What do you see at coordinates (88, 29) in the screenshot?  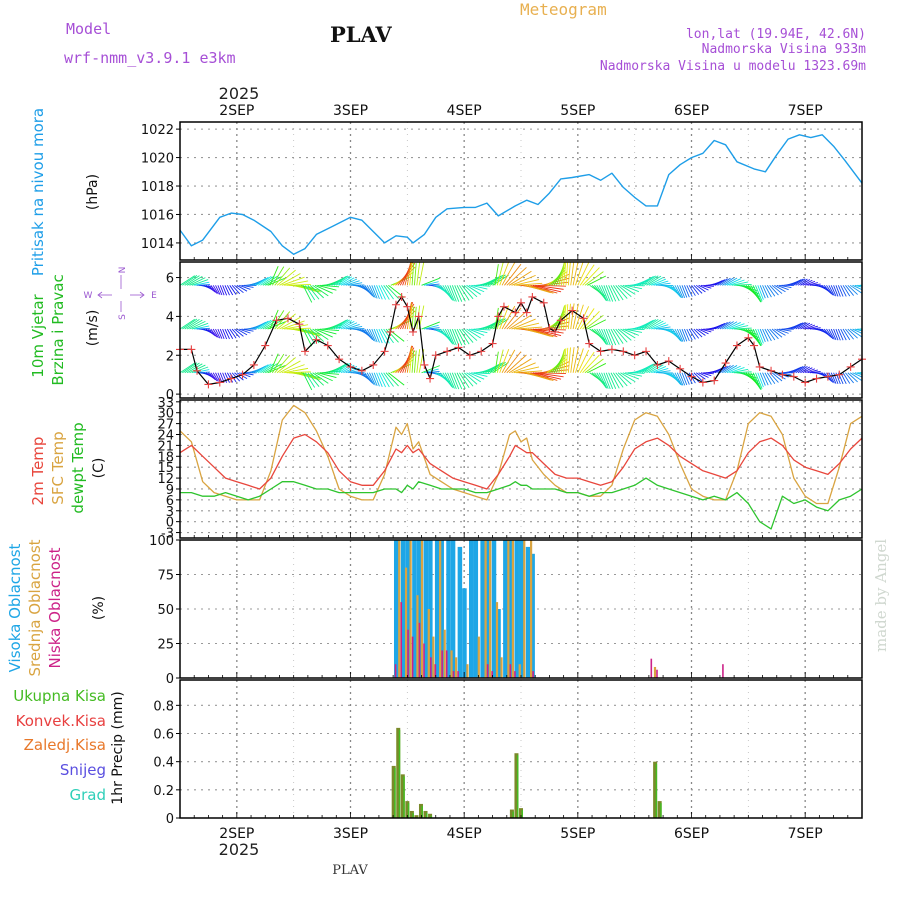 I see `model-label: Model` at bounding box center [88, 29].